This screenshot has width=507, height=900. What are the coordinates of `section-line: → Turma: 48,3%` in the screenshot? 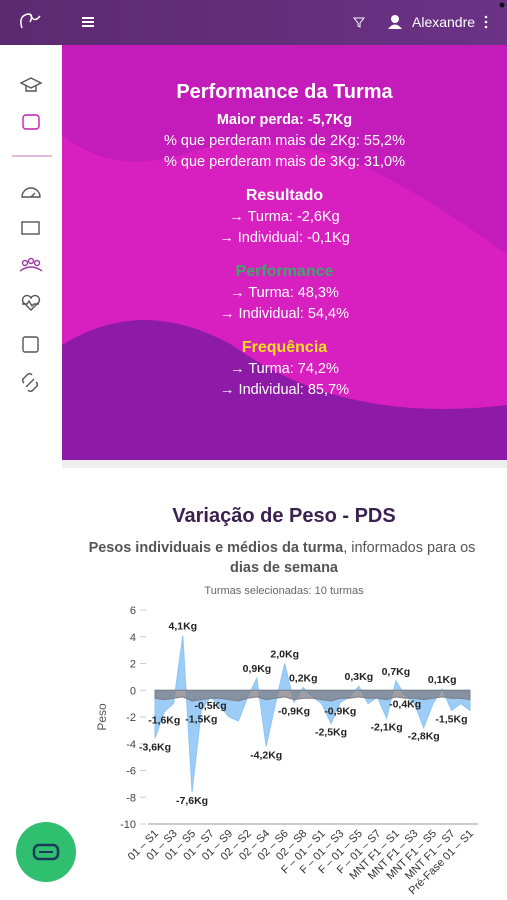 It's located at (284, 293).